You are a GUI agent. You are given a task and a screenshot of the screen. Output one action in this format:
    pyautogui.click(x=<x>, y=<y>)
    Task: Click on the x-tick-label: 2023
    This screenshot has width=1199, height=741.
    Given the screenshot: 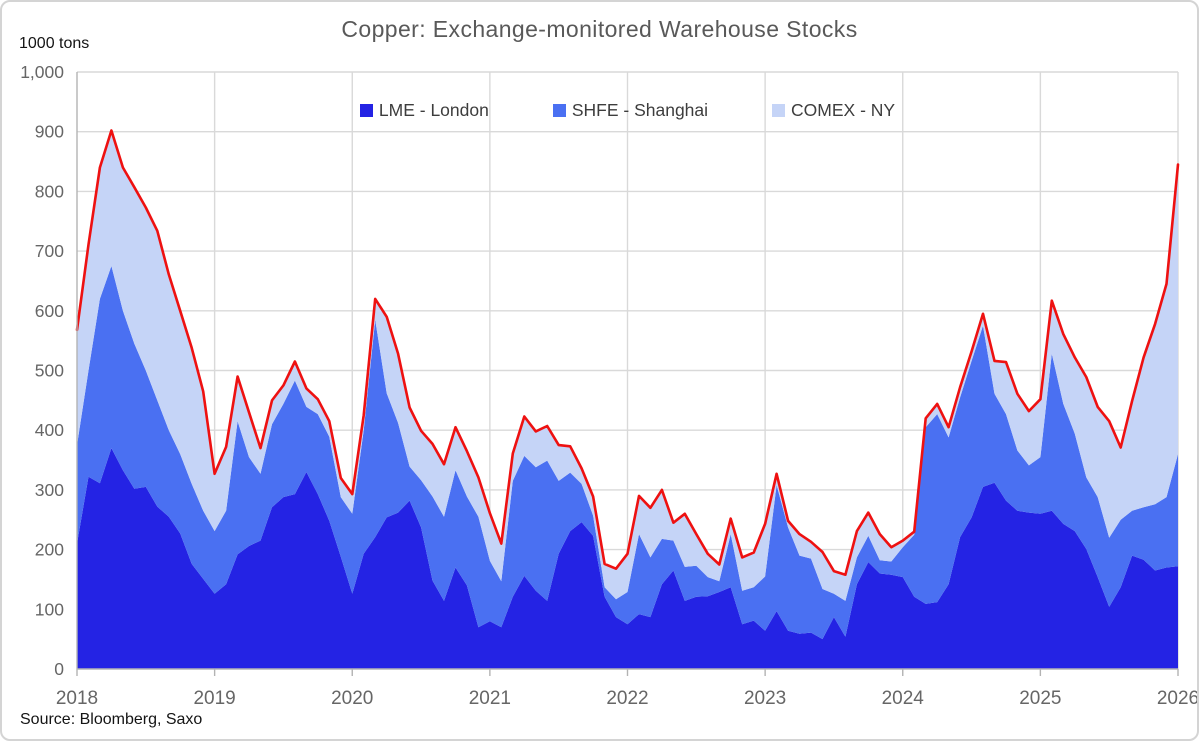 What is the action you would take?
    pyautogui.click(x=765, y=698)
    